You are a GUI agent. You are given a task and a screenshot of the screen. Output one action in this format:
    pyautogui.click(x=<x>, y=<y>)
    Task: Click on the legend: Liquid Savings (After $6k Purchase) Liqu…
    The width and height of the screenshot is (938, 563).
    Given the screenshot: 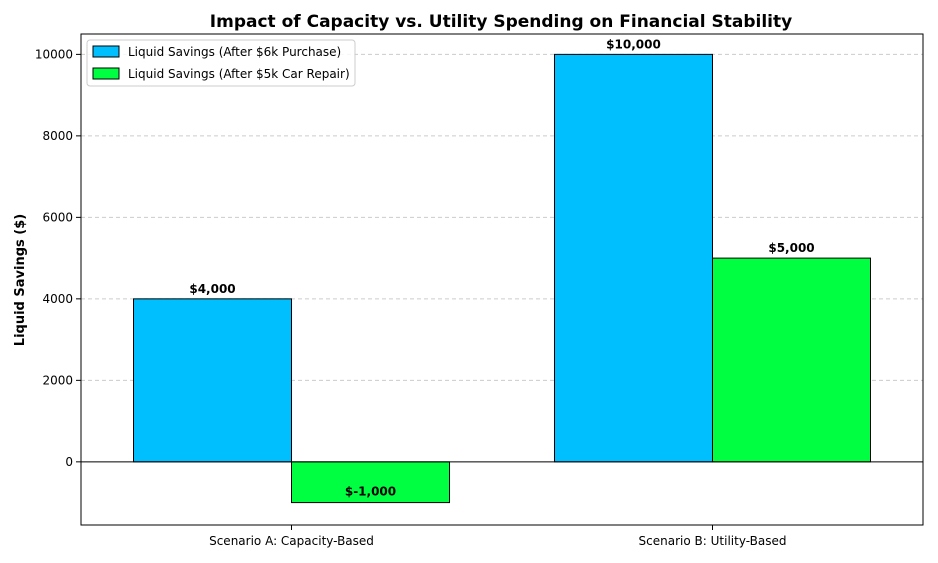 What is the action you would take?
    pyautogui.click(x=221, y=63)
    